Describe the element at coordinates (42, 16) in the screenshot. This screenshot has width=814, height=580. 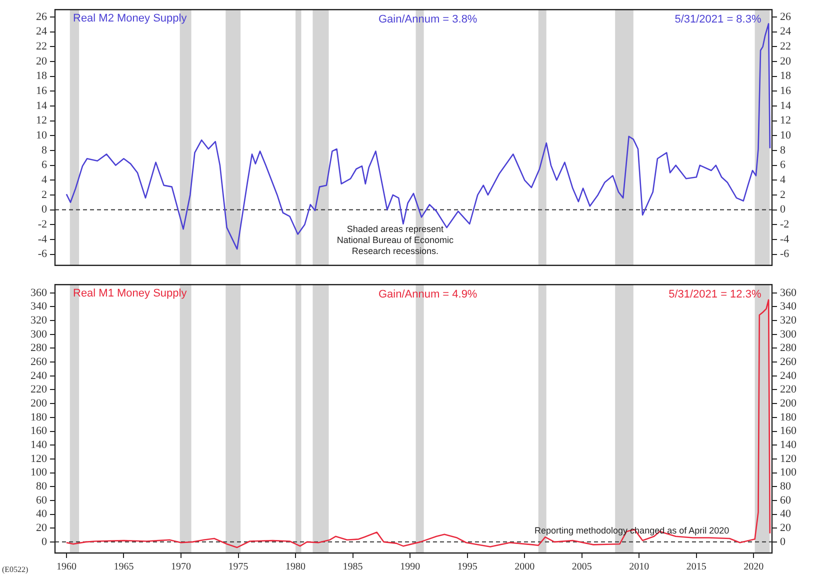
I see `y-tick-label: 26` at that location.